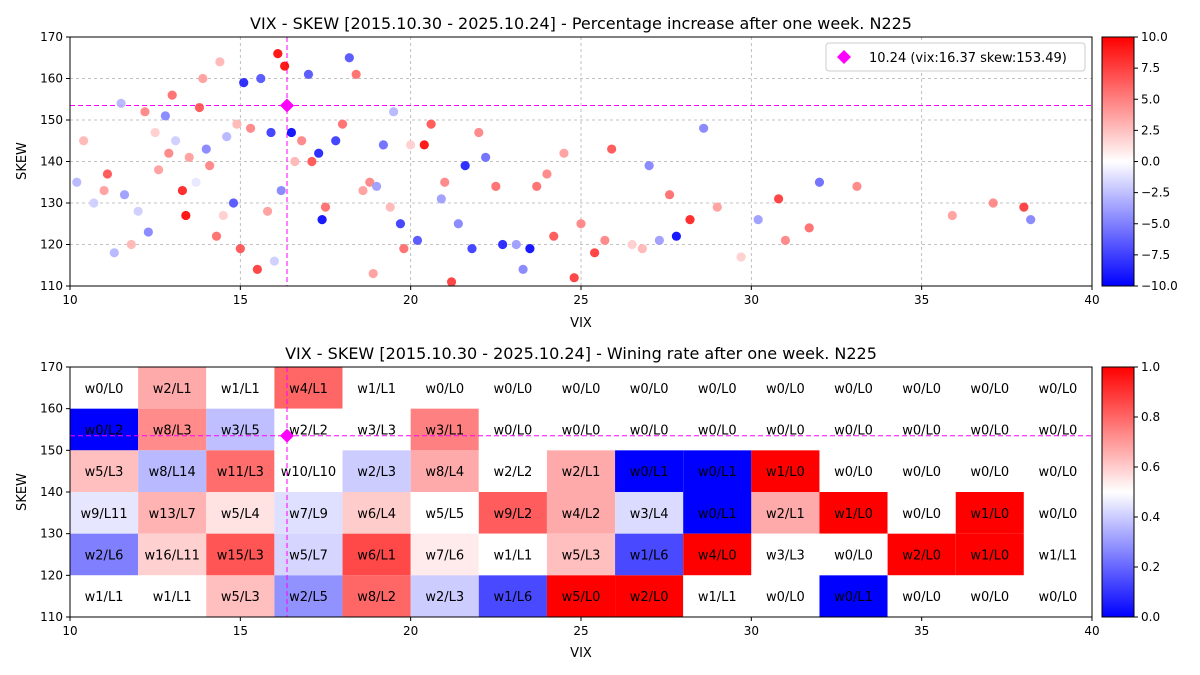 The height and width of the screenshot is (675, 1200). Describe the element at coordinates (444, 556) in the screenshot. I see `heatmap-cell-label: w7/L6` at that location.